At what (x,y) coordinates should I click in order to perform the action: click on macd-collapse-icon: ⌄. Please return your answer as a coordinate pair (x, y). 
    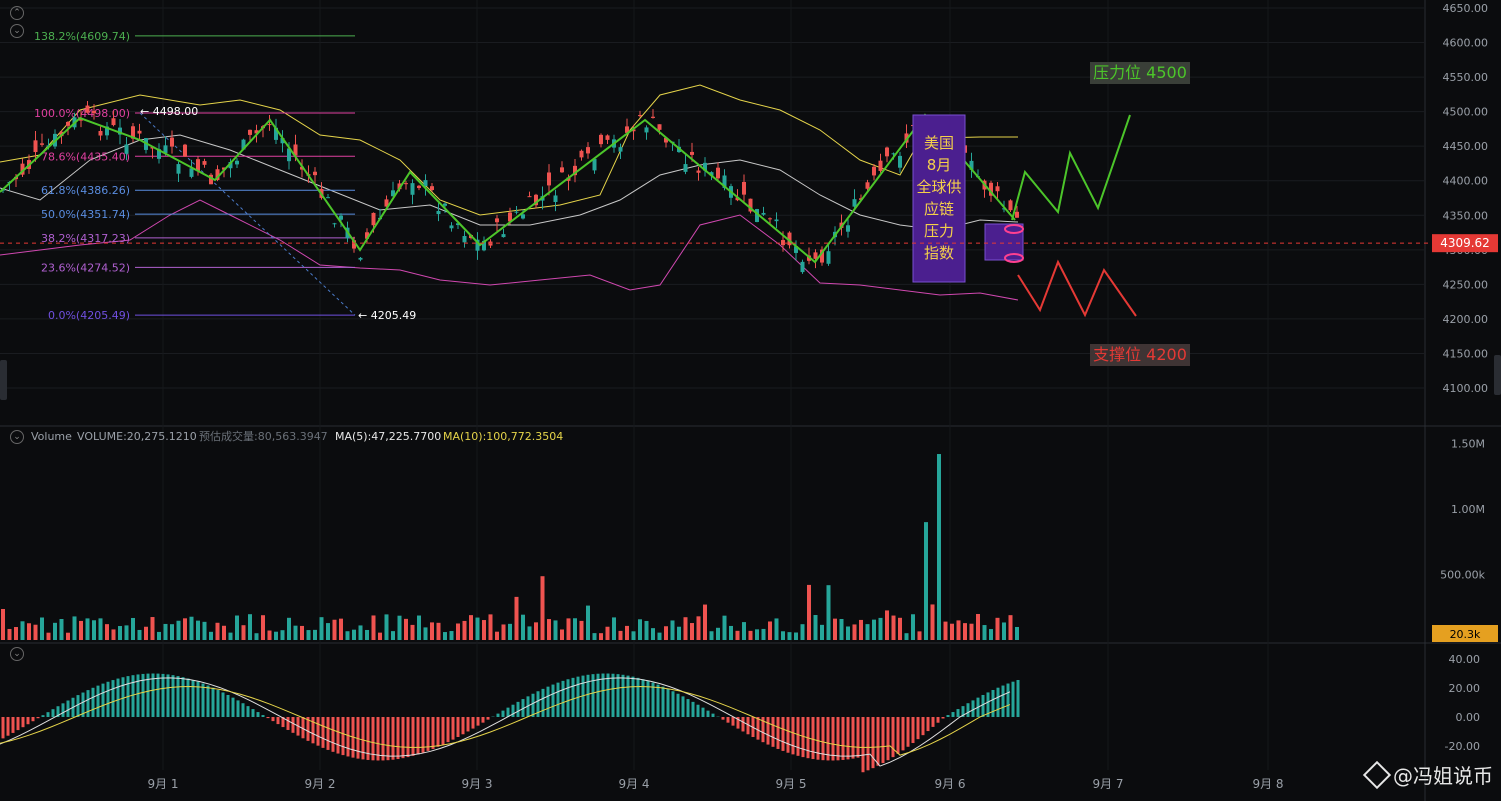
    Looking at the image, I should click on (17, 654).